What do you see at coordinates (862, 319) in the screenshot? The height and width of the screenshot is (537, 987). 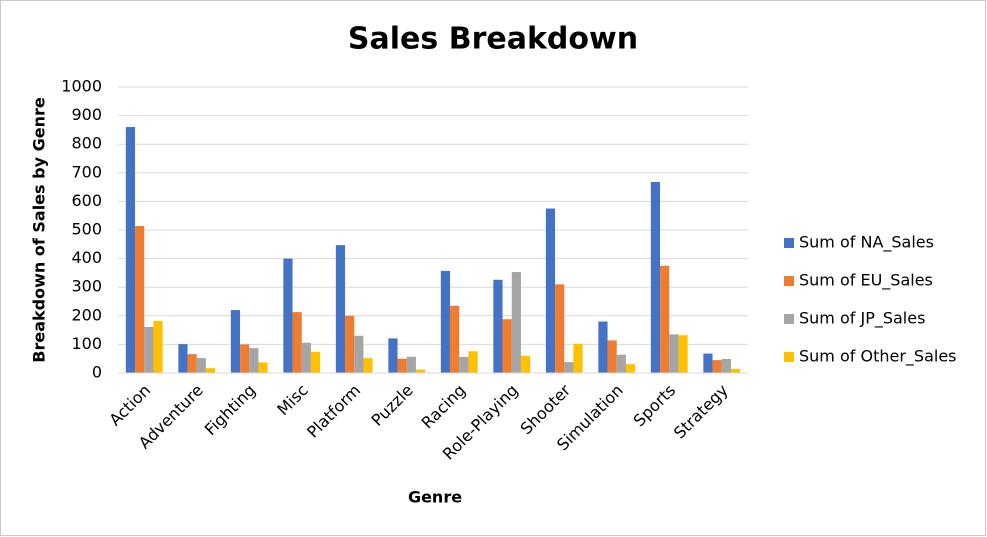 I see `legend-label: Sum of JP_Sales` at bounding box center [862, 319].